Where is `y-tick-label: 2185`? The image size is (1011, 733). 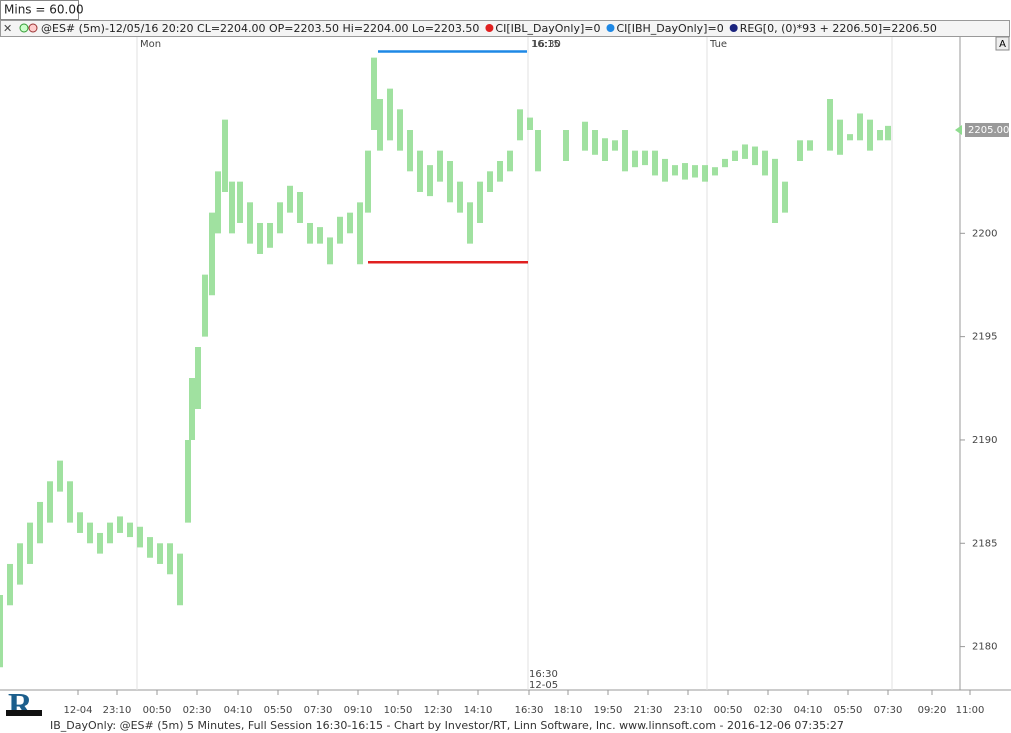
y-tick-label: 2185 is located at coordinates (984, 543).